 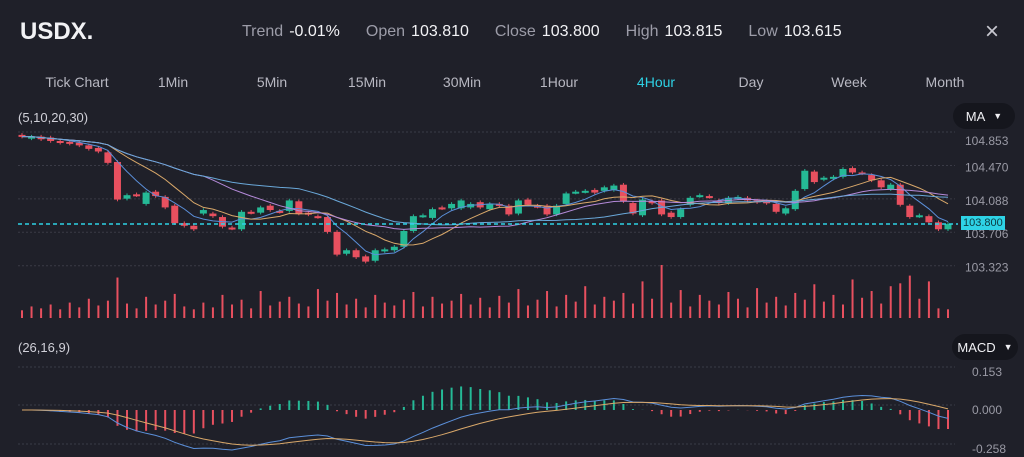 What do you see at coordinates (53, 117) in the screenshot?
I see `ma-params-label: (5,10,20,30)` at bounding box center [53, 117].